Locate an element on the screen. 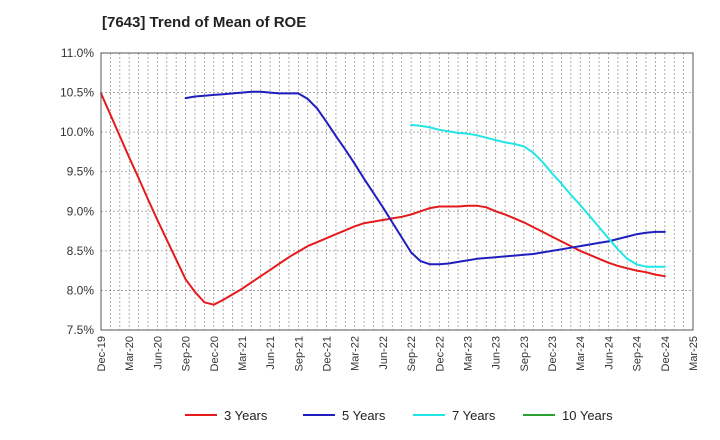  x-tick-label: Mar-20 is located at coordinates (130, 353).